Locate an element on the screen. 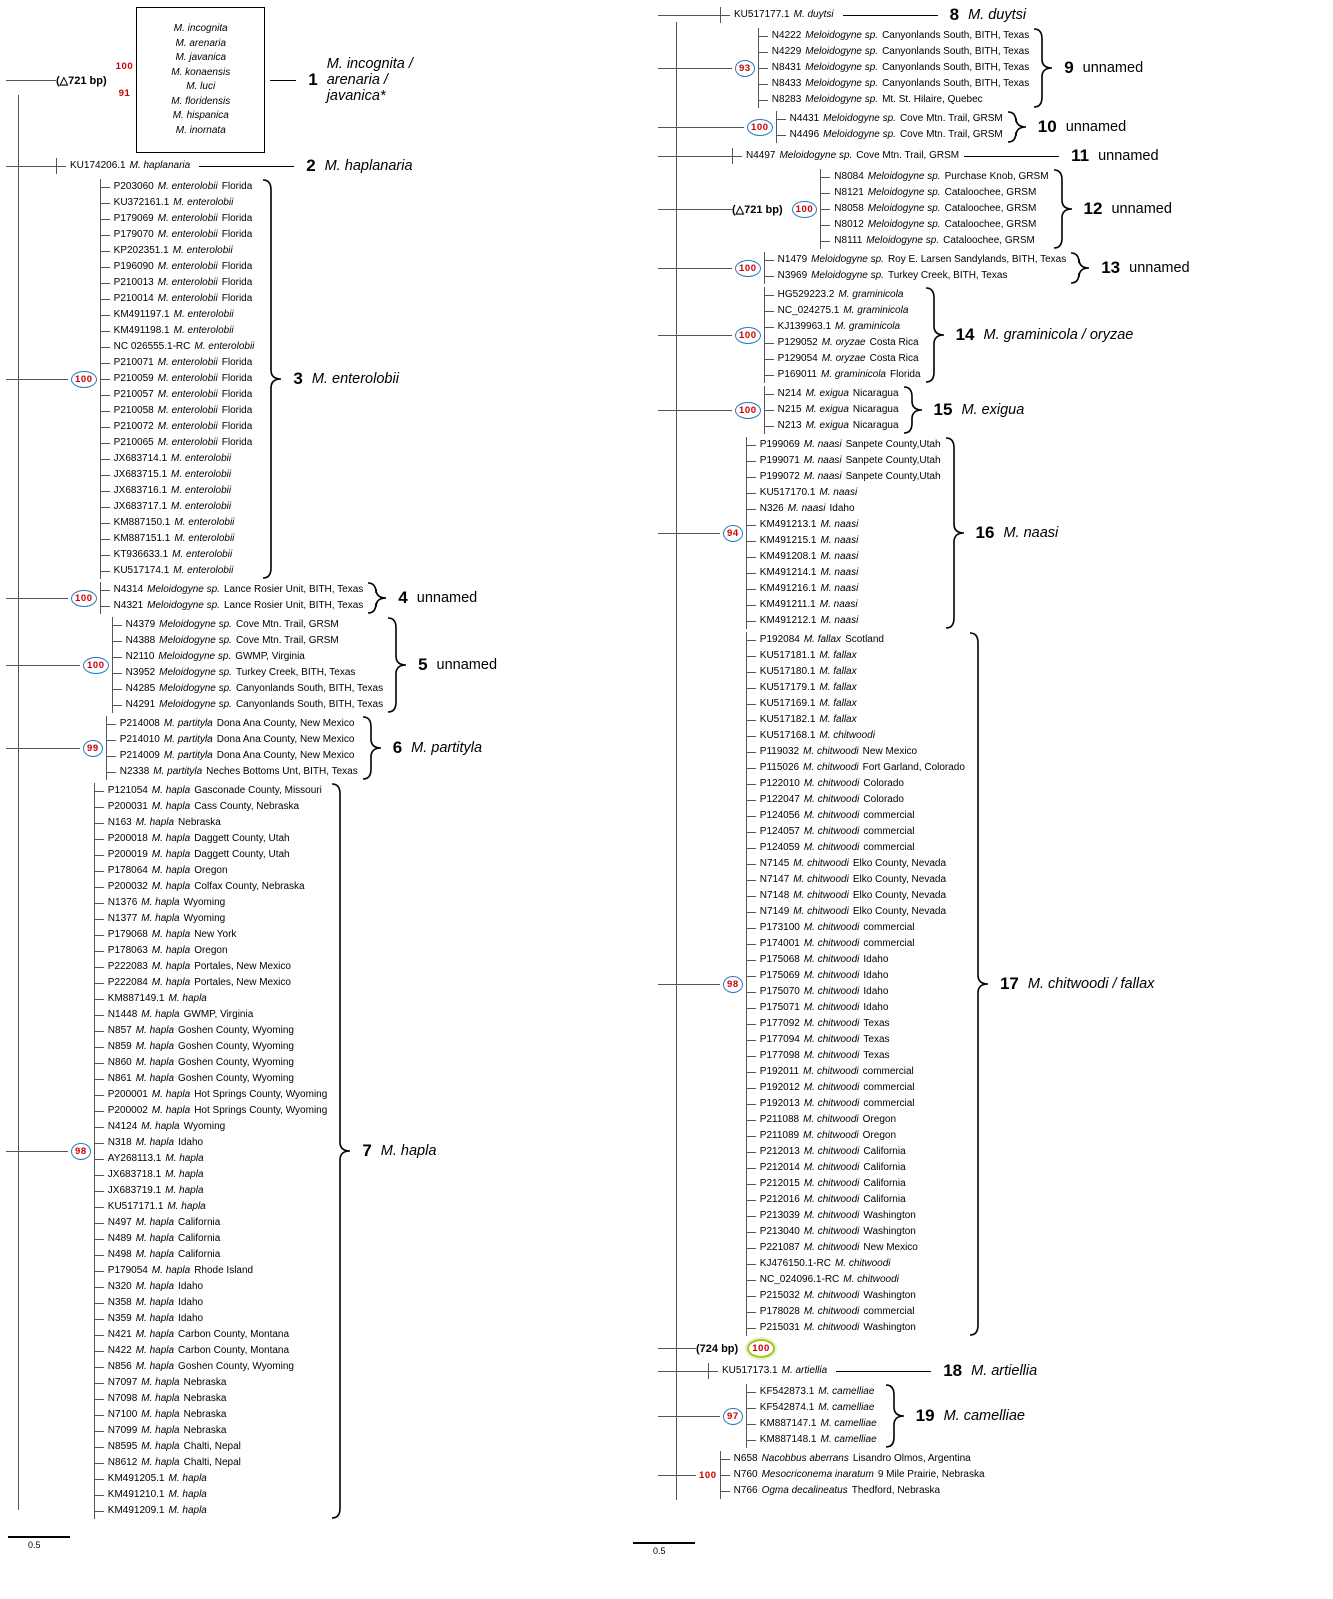  taxon-location: Cove Mtn. Trail, GRSM is located at coordinates (287, 624).